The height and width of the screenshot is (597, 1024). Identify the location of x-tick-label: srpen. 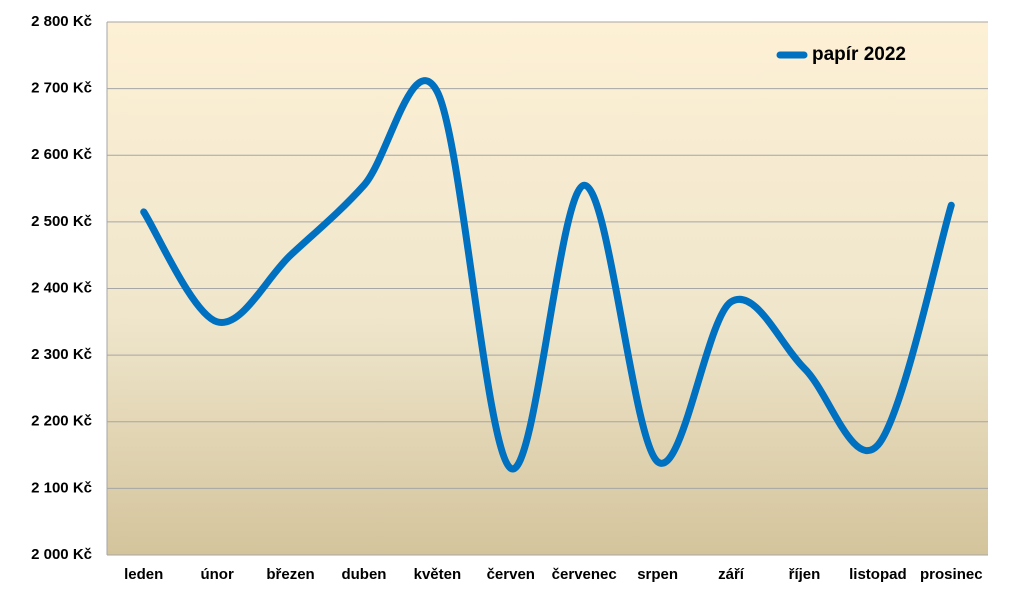
(657, 574).